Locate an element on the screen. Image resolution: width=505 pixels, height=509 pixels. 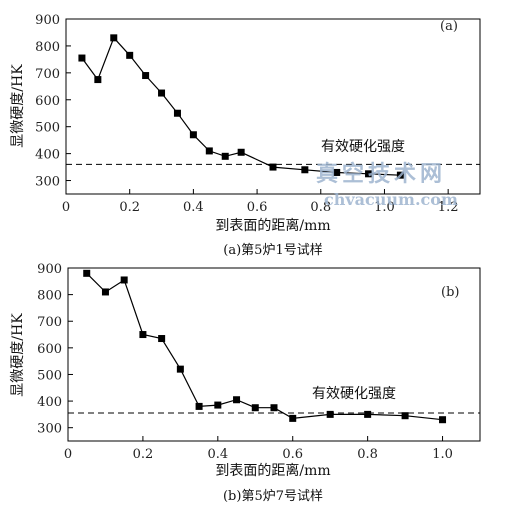
watermark: 真空技术网 chvacuum.com is located at coordinates (387, 185).